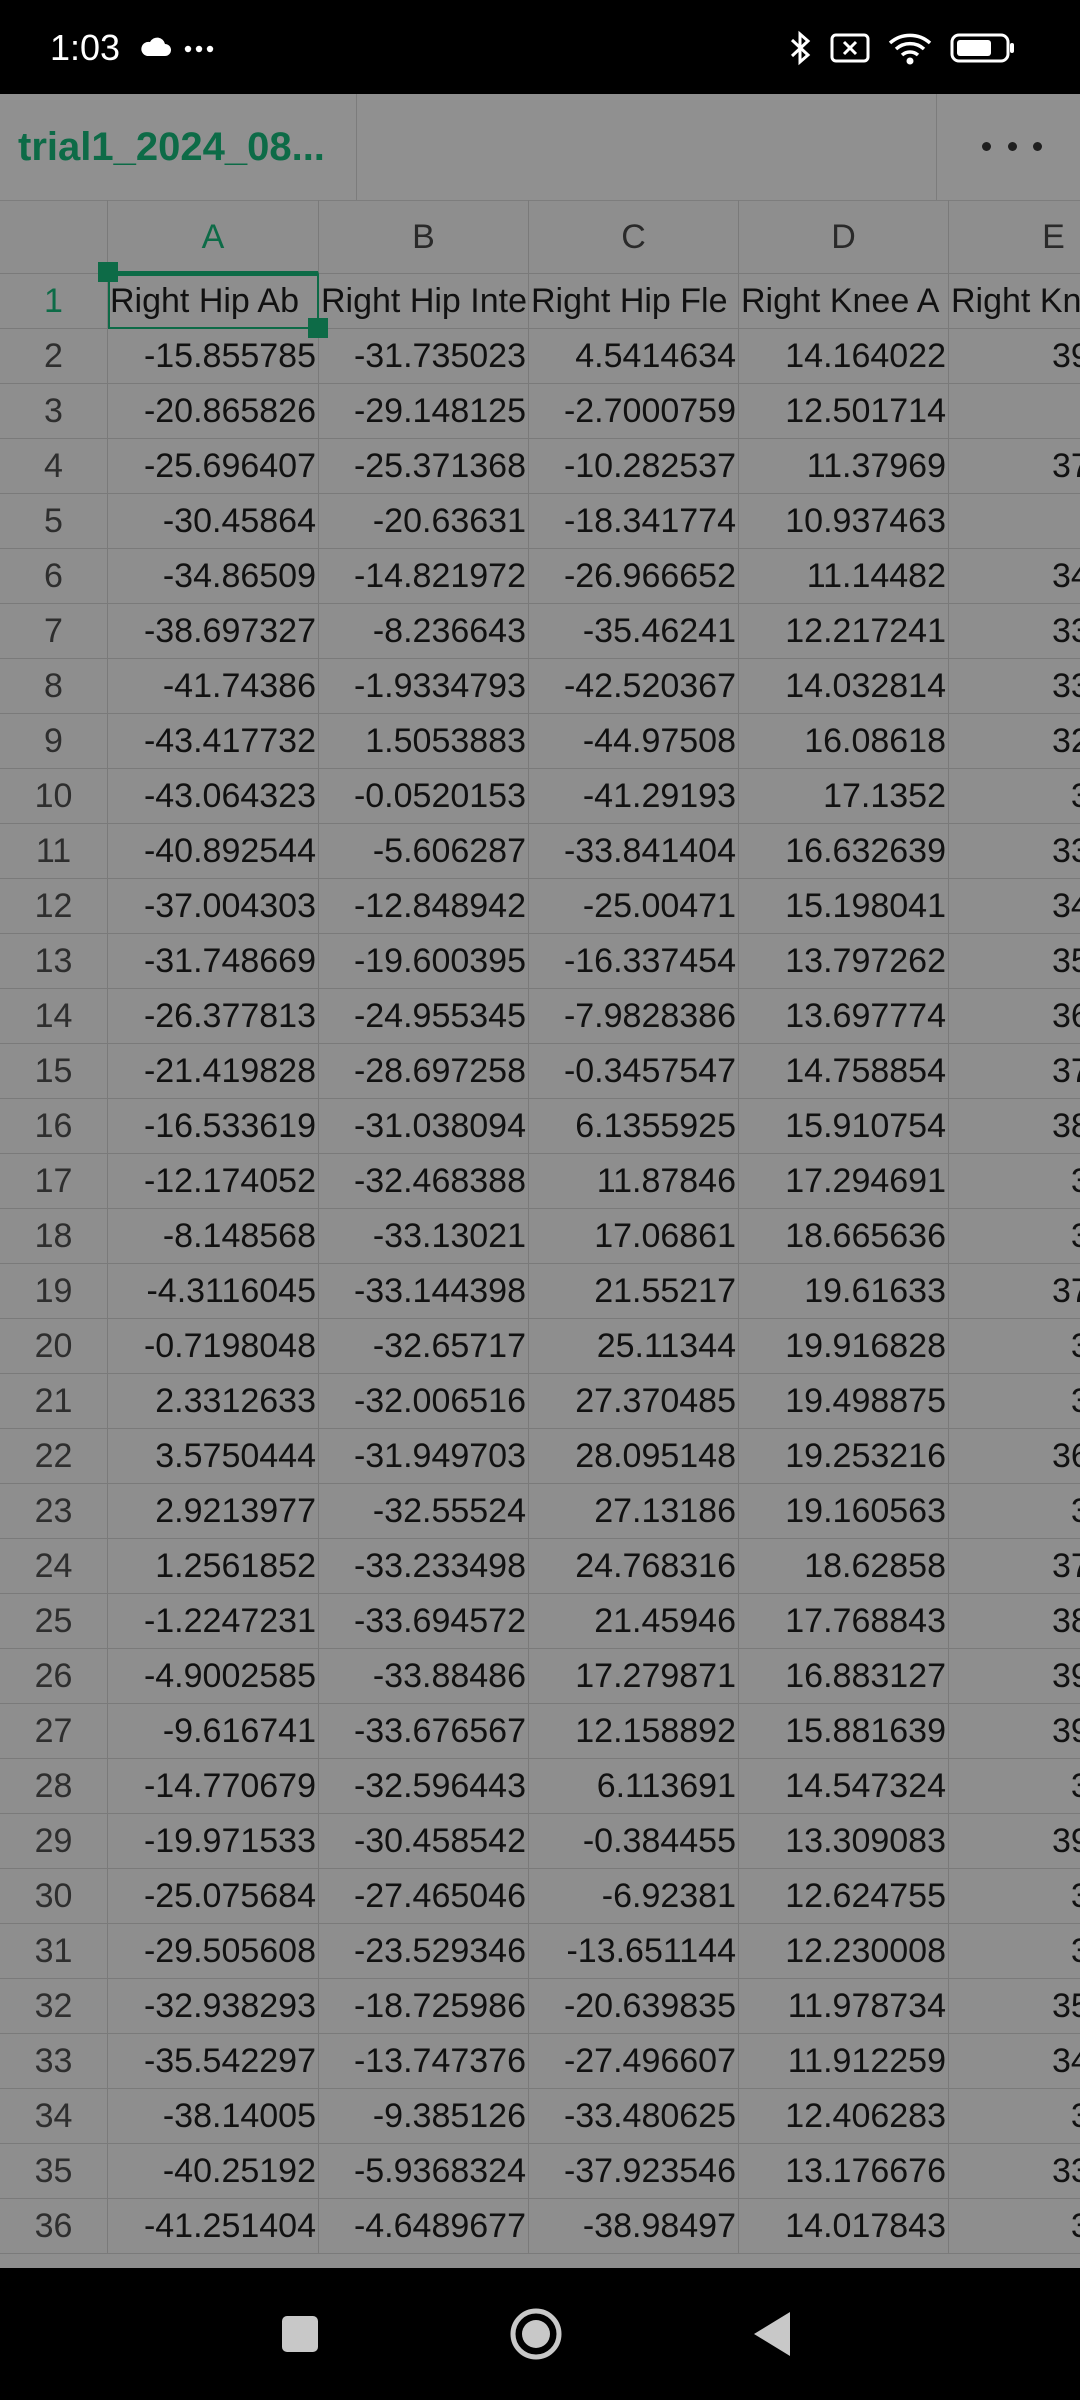  Describe the element at coordinates (634, 906) in the screenshot. I see `table-cell: -25.00471` at that location.